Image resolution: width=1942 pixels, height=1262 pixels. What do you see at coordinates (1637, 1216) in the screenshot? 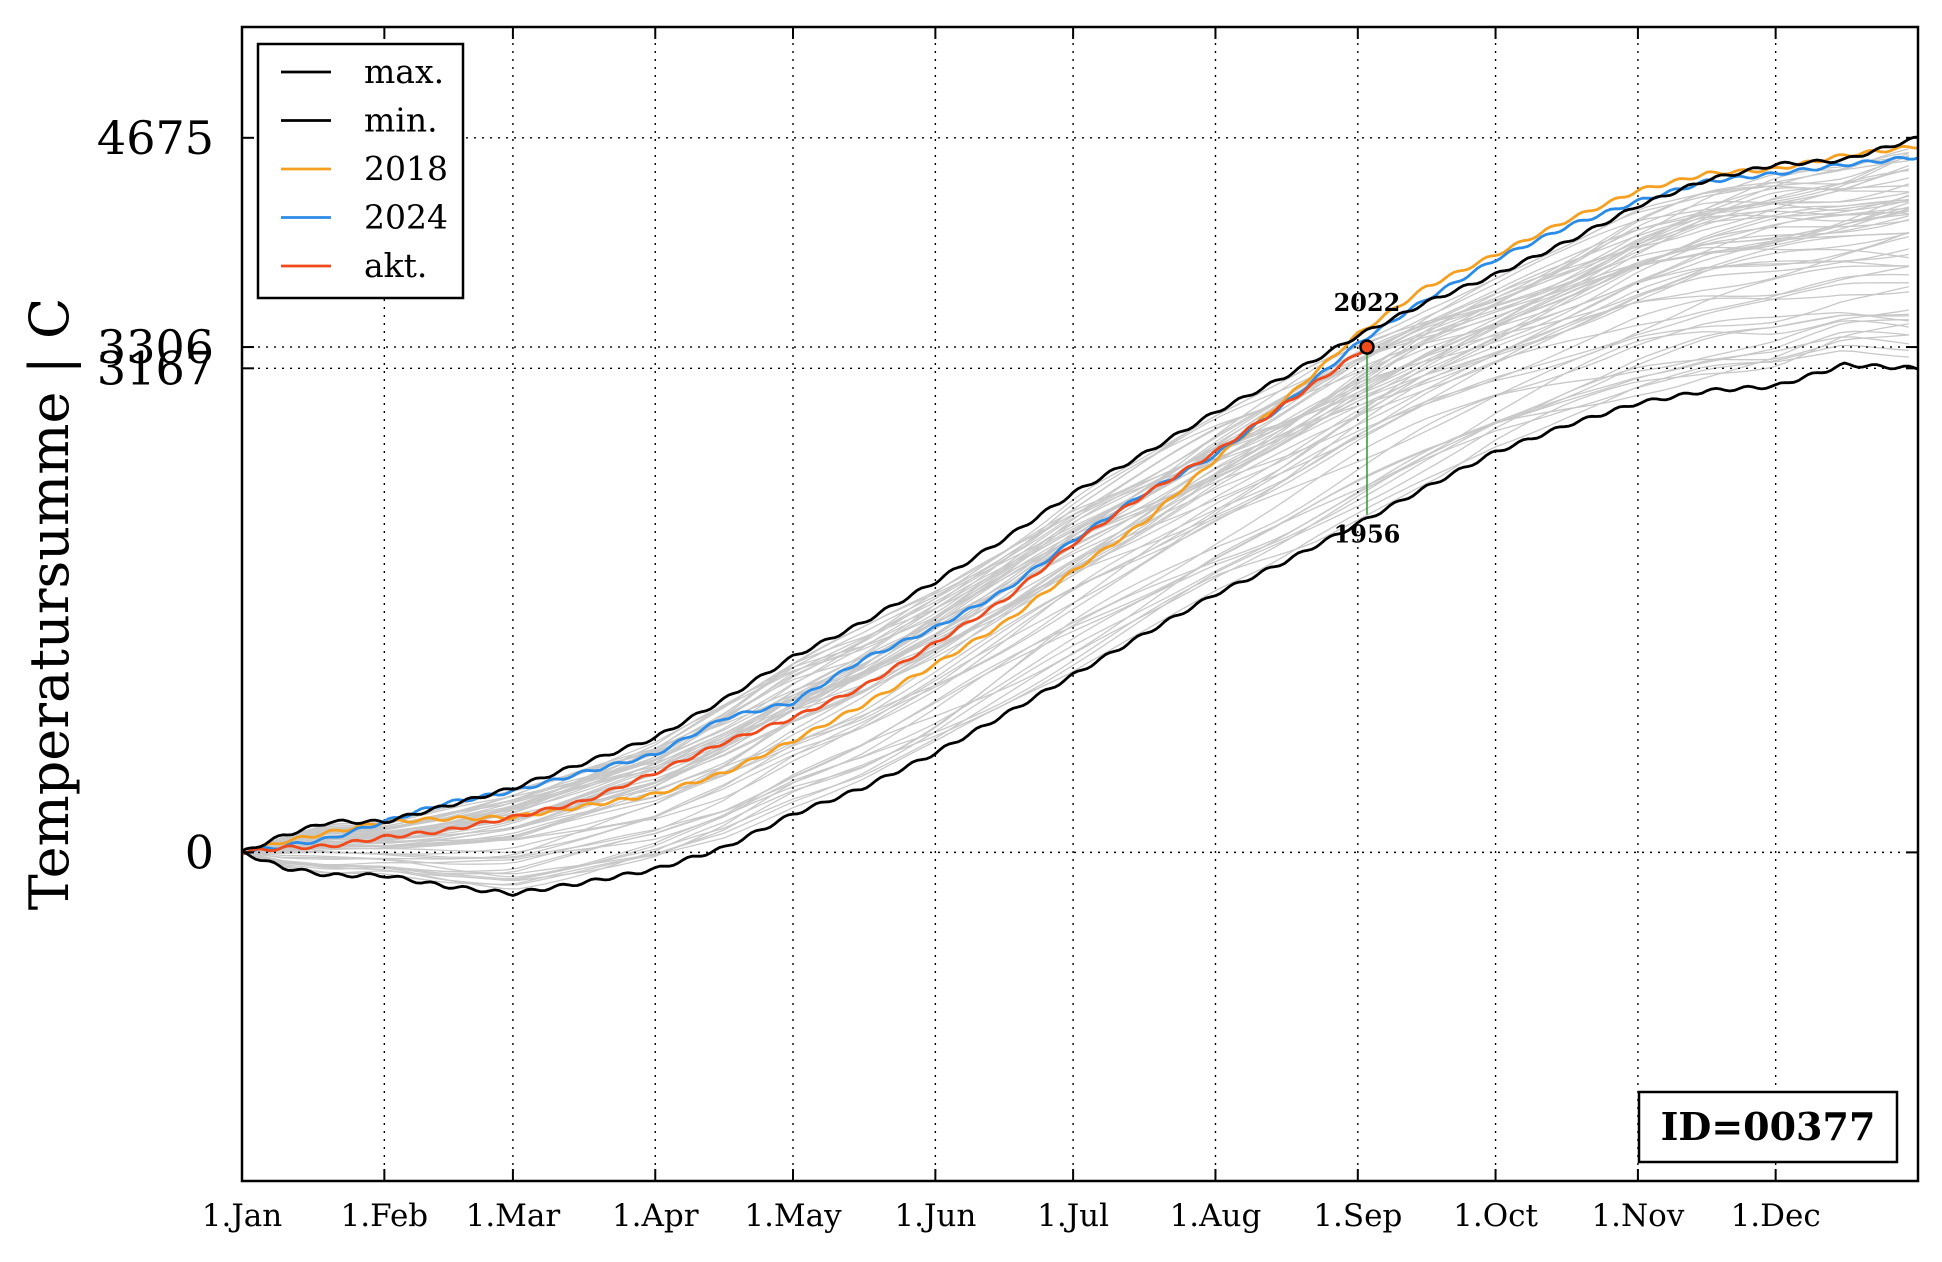
I see `x-tick-label: 1.Nov` at bounding box center [1637, 1216].